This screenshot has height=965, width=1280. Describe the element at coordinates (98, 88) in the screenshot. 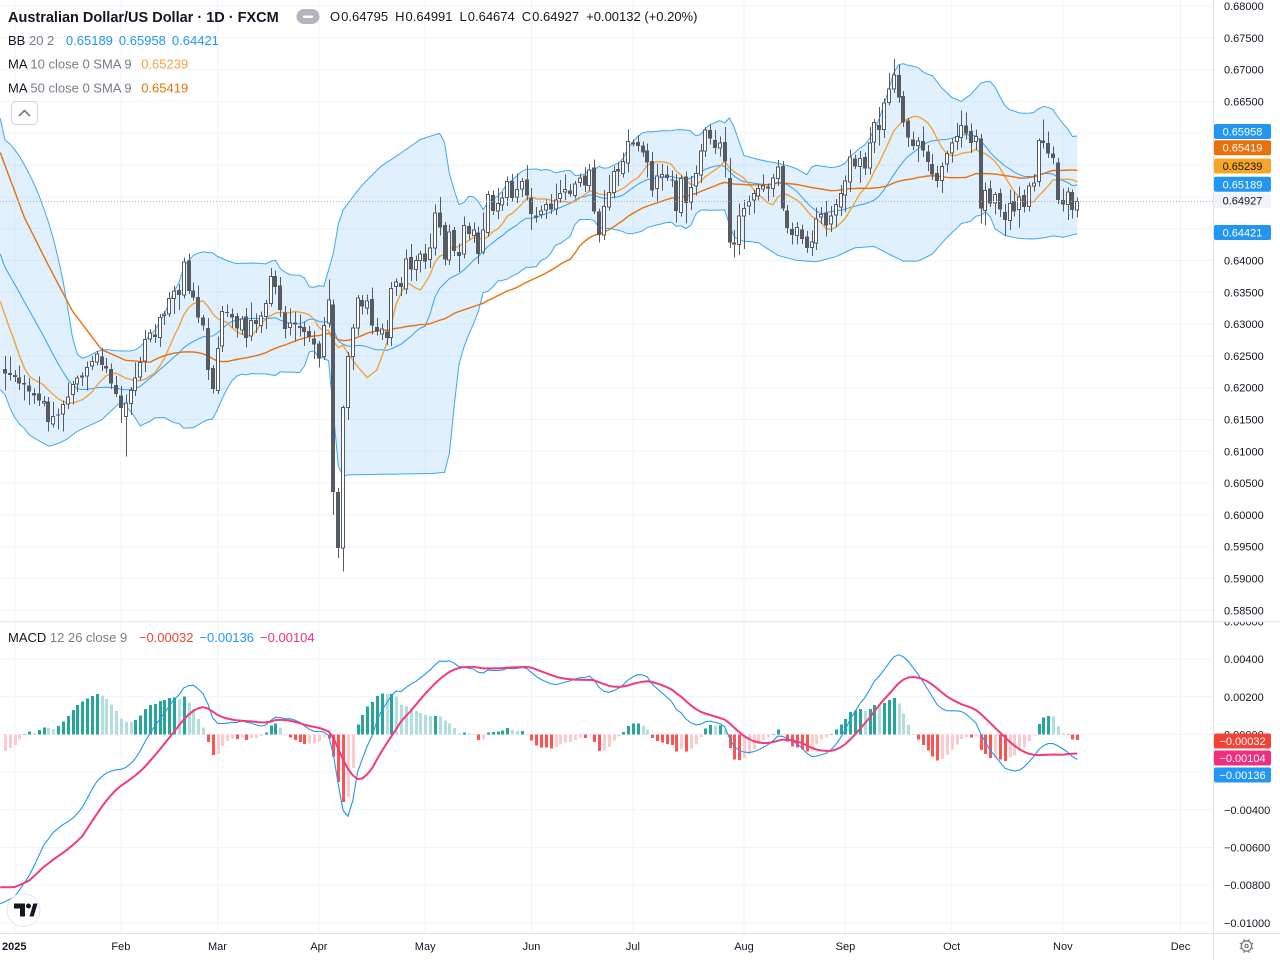

I see `svg-text: MA 50 close 0 SMA 9 0.65419` at that location.